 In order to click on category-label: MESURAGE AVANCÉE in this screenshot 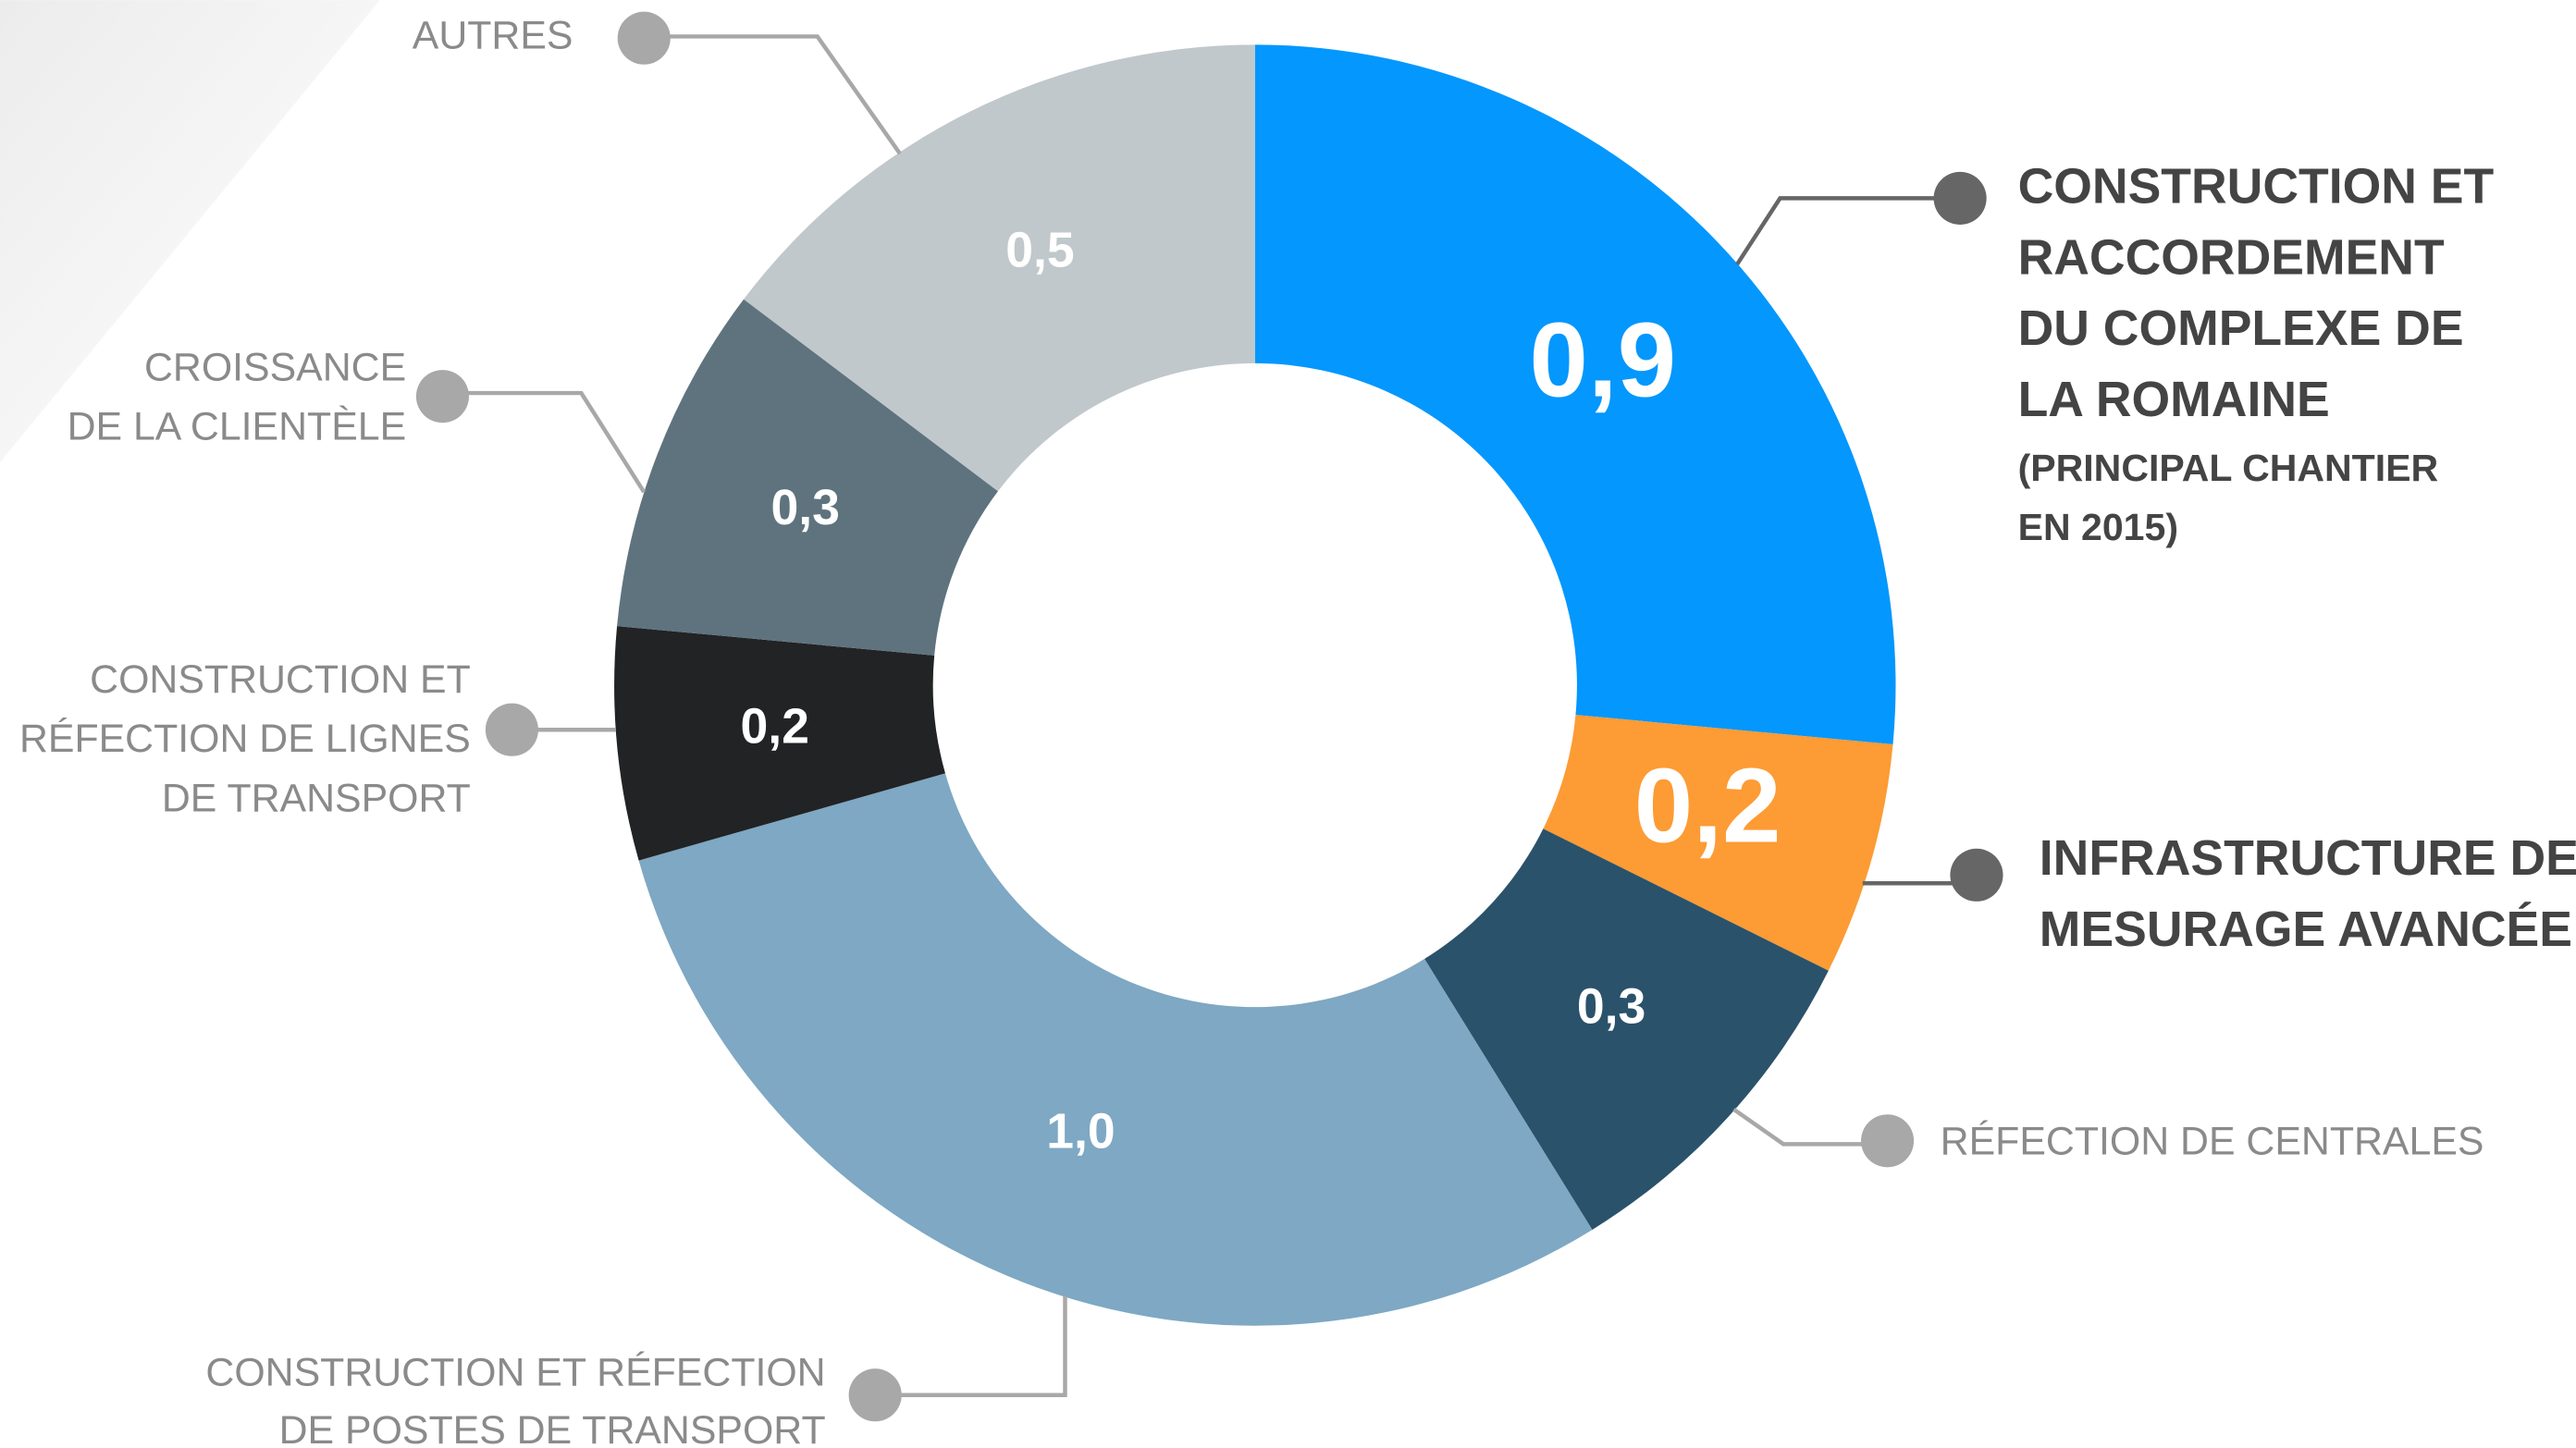, I will do `click(2306, 929)`.